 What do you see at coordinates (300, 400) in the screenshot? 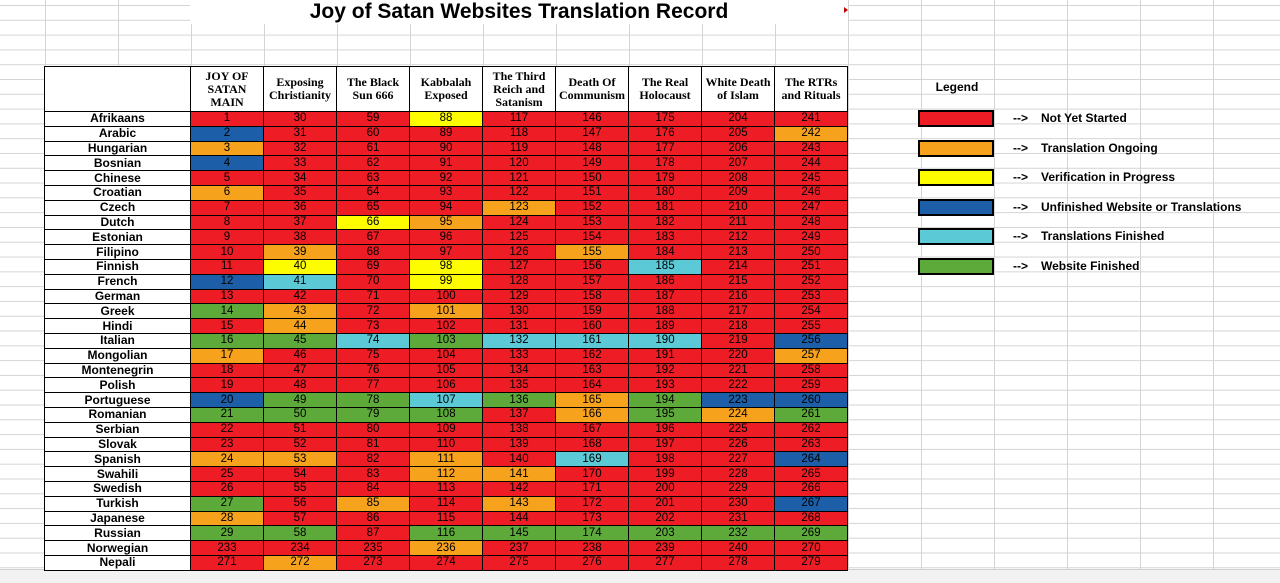
I see `status-cell: 49` at bounding box center [300, 400].